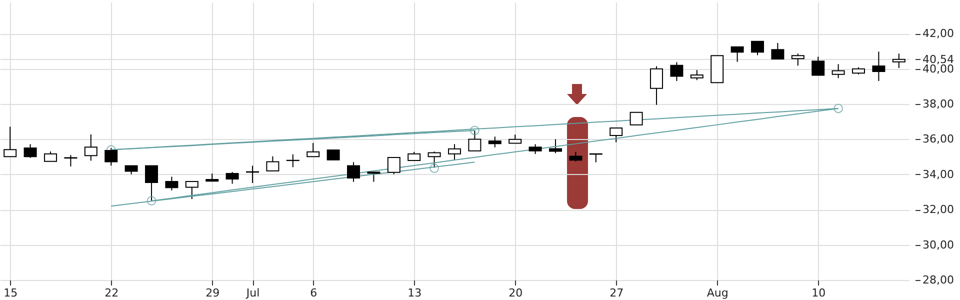  Describe the element at coordinates (819, 293) in the screenshot. I see `x-tick-label: 10` at that location.